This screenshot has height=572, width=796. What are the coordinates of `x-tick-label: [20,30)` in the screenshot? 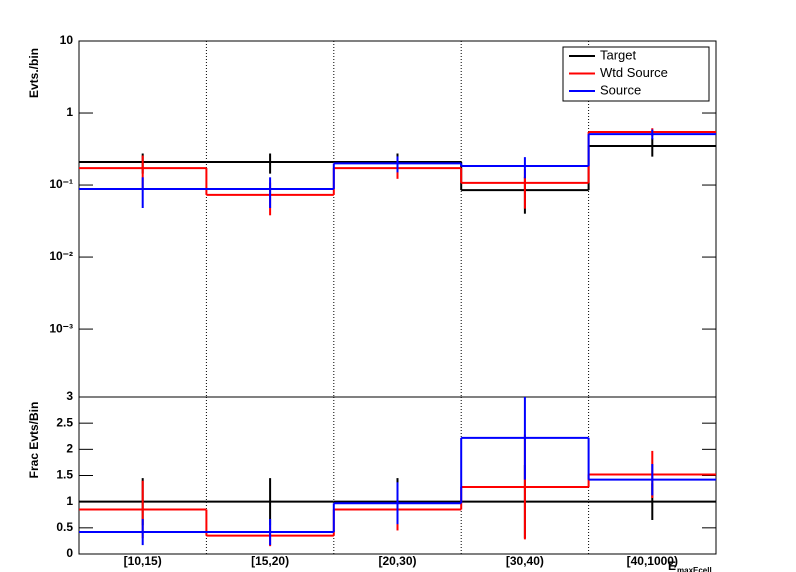 It's located at (397, 561).